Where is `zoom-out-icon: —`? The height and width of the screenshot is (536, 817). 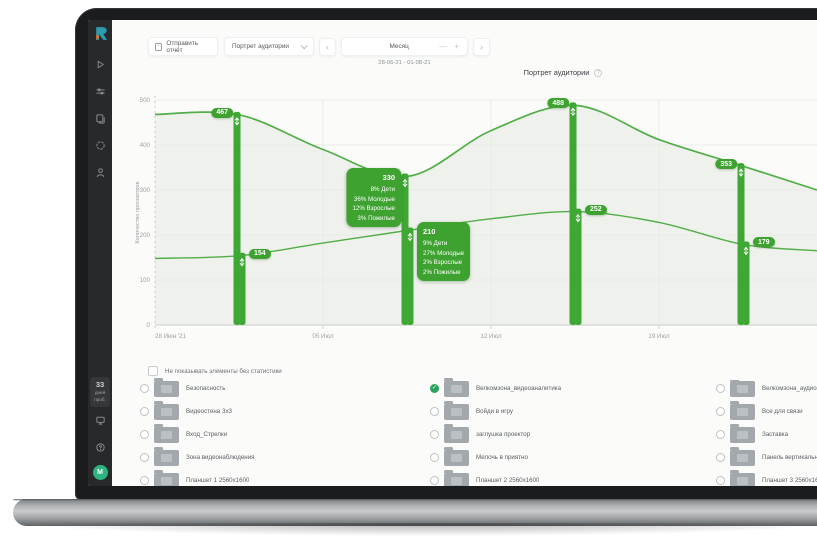
zoom-out-icon: — is located at coordinates (443, 46).